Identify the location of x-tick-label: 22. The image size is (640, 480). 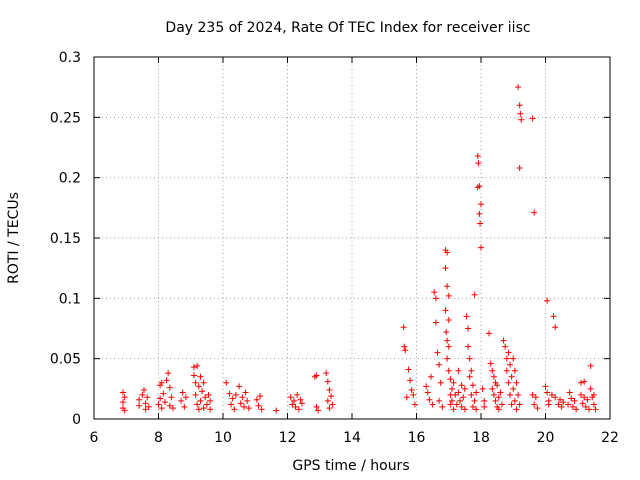
(610, 438).